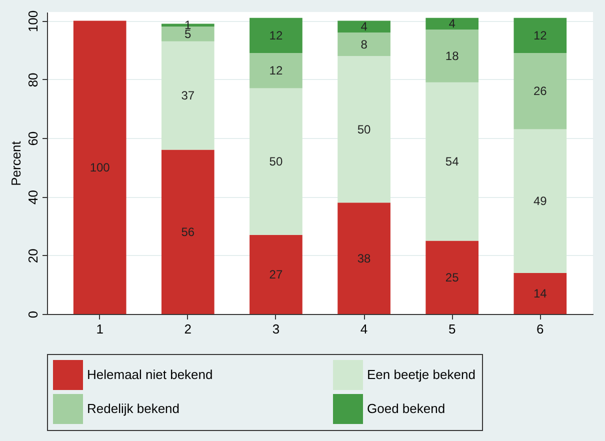 This screenshot has height=441, width=605. I want to click on x-tick-label: 4, so click(364, 329).